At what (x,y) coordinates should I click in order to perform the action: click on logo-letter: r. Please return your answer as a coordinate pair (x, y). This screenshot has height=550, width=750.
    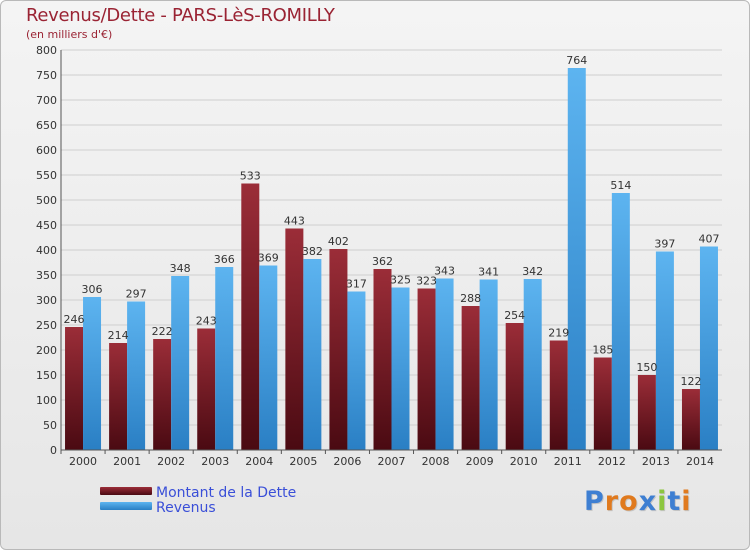
    Looking at the image, I should click on (612, 501).